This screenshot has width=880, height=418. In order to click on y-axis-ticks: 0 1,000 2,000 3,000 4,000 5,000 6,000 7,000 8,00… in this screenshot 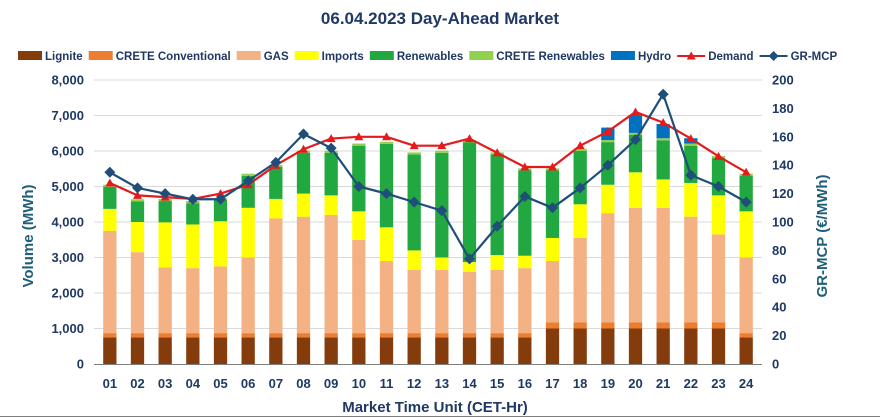, I will do `click(67, 222)`.